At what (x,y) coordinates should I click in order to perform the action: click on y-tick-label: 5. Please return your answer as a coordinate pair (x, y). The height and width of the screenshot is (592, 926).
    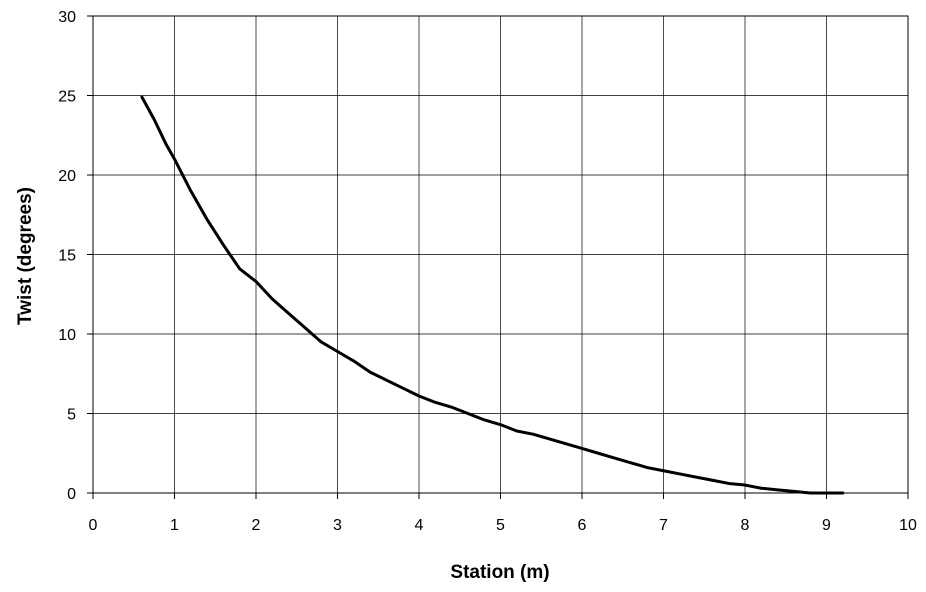
    Looking at the image, I should click on (71, 415).